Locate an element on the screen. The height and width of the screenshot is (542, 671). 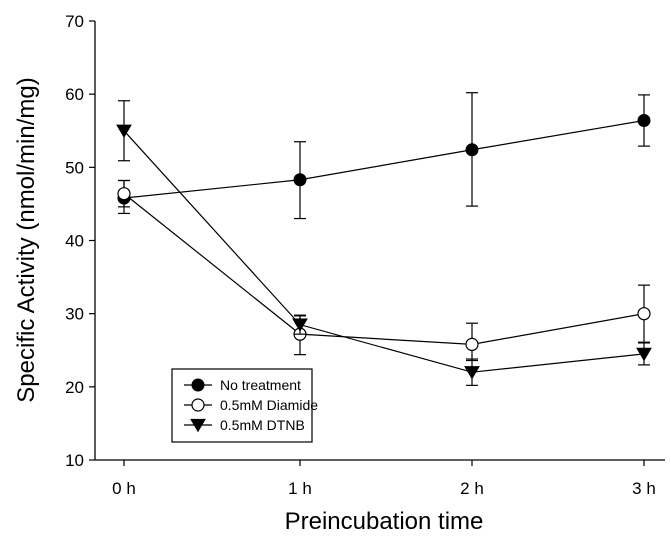
x-tick-label: 0 h is located at coordinates (124, 488).